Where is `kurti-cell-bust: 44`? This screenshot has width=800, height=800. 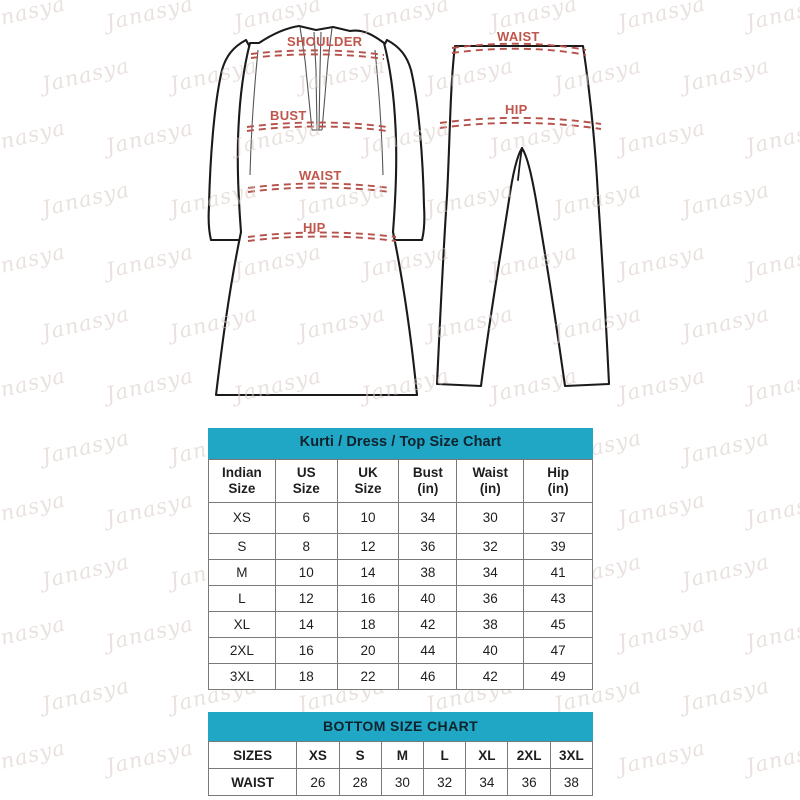 kurti-cell-bust: 44 is located at coordinates (428, 650).